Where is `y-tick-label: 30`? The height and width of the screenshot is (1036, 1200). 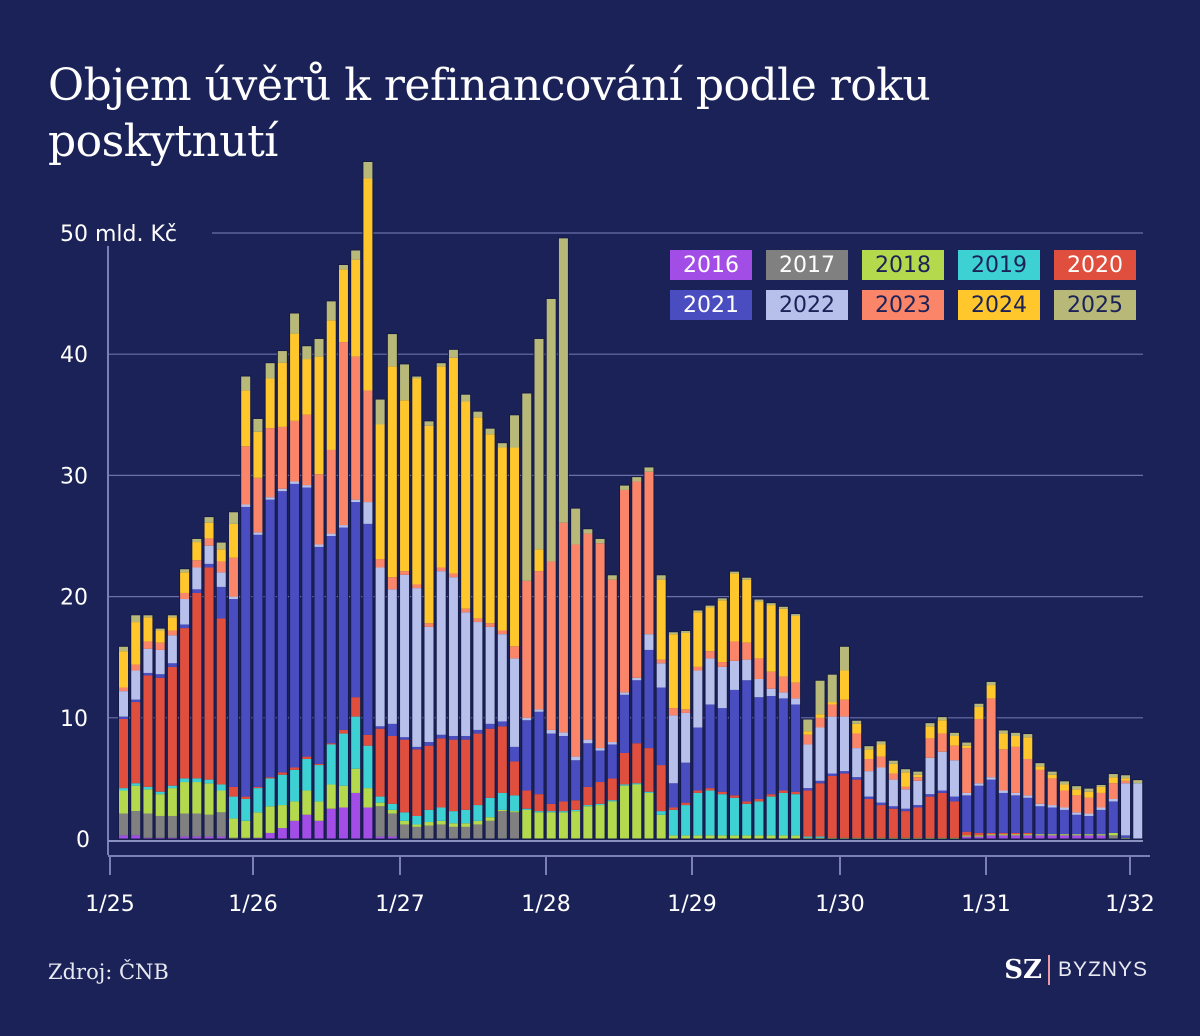
y-tick-label: 30 is located at coordinates (74, 476).